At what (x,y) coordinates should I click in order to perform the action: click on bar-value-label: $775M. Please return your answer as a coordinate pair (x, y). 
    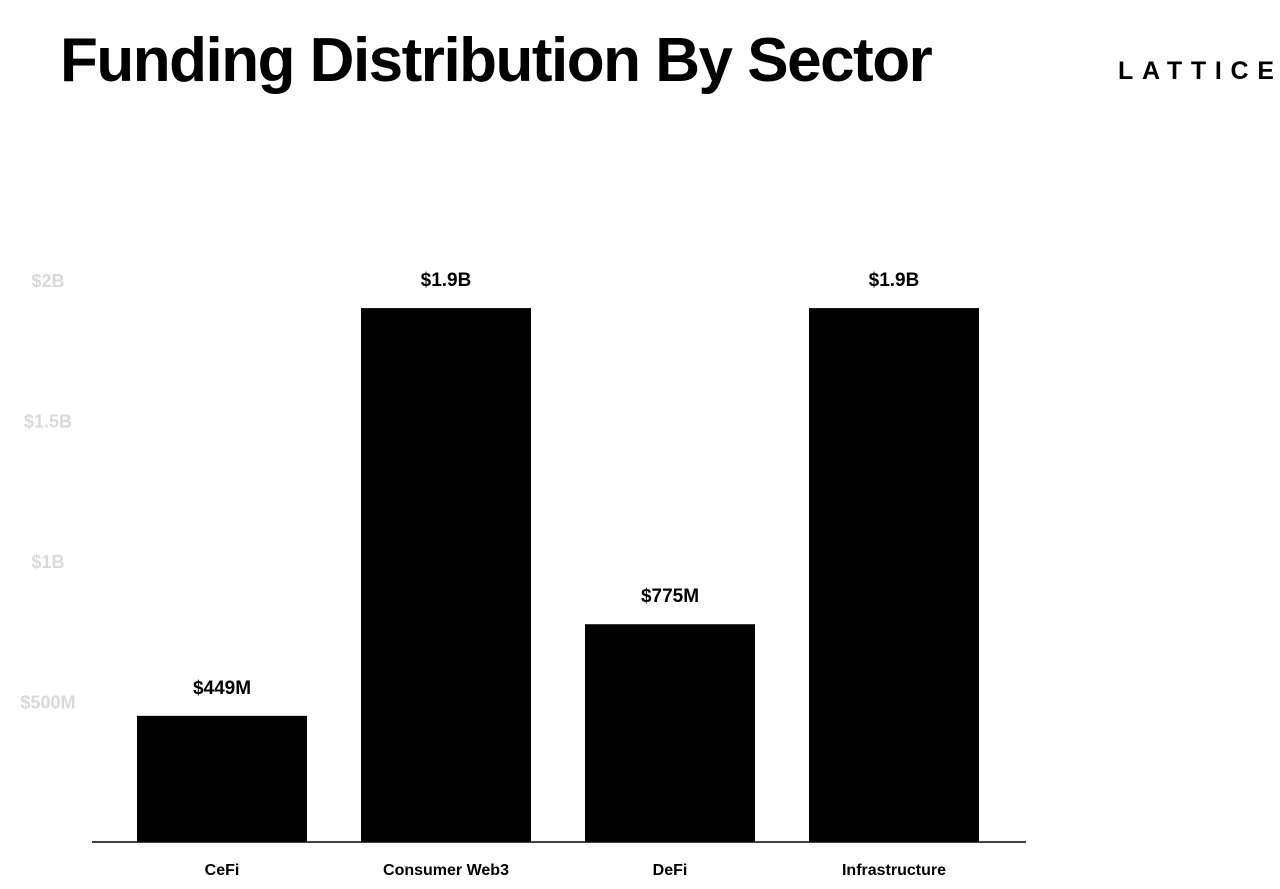
    Looking at the image, I should click on (670, 596).